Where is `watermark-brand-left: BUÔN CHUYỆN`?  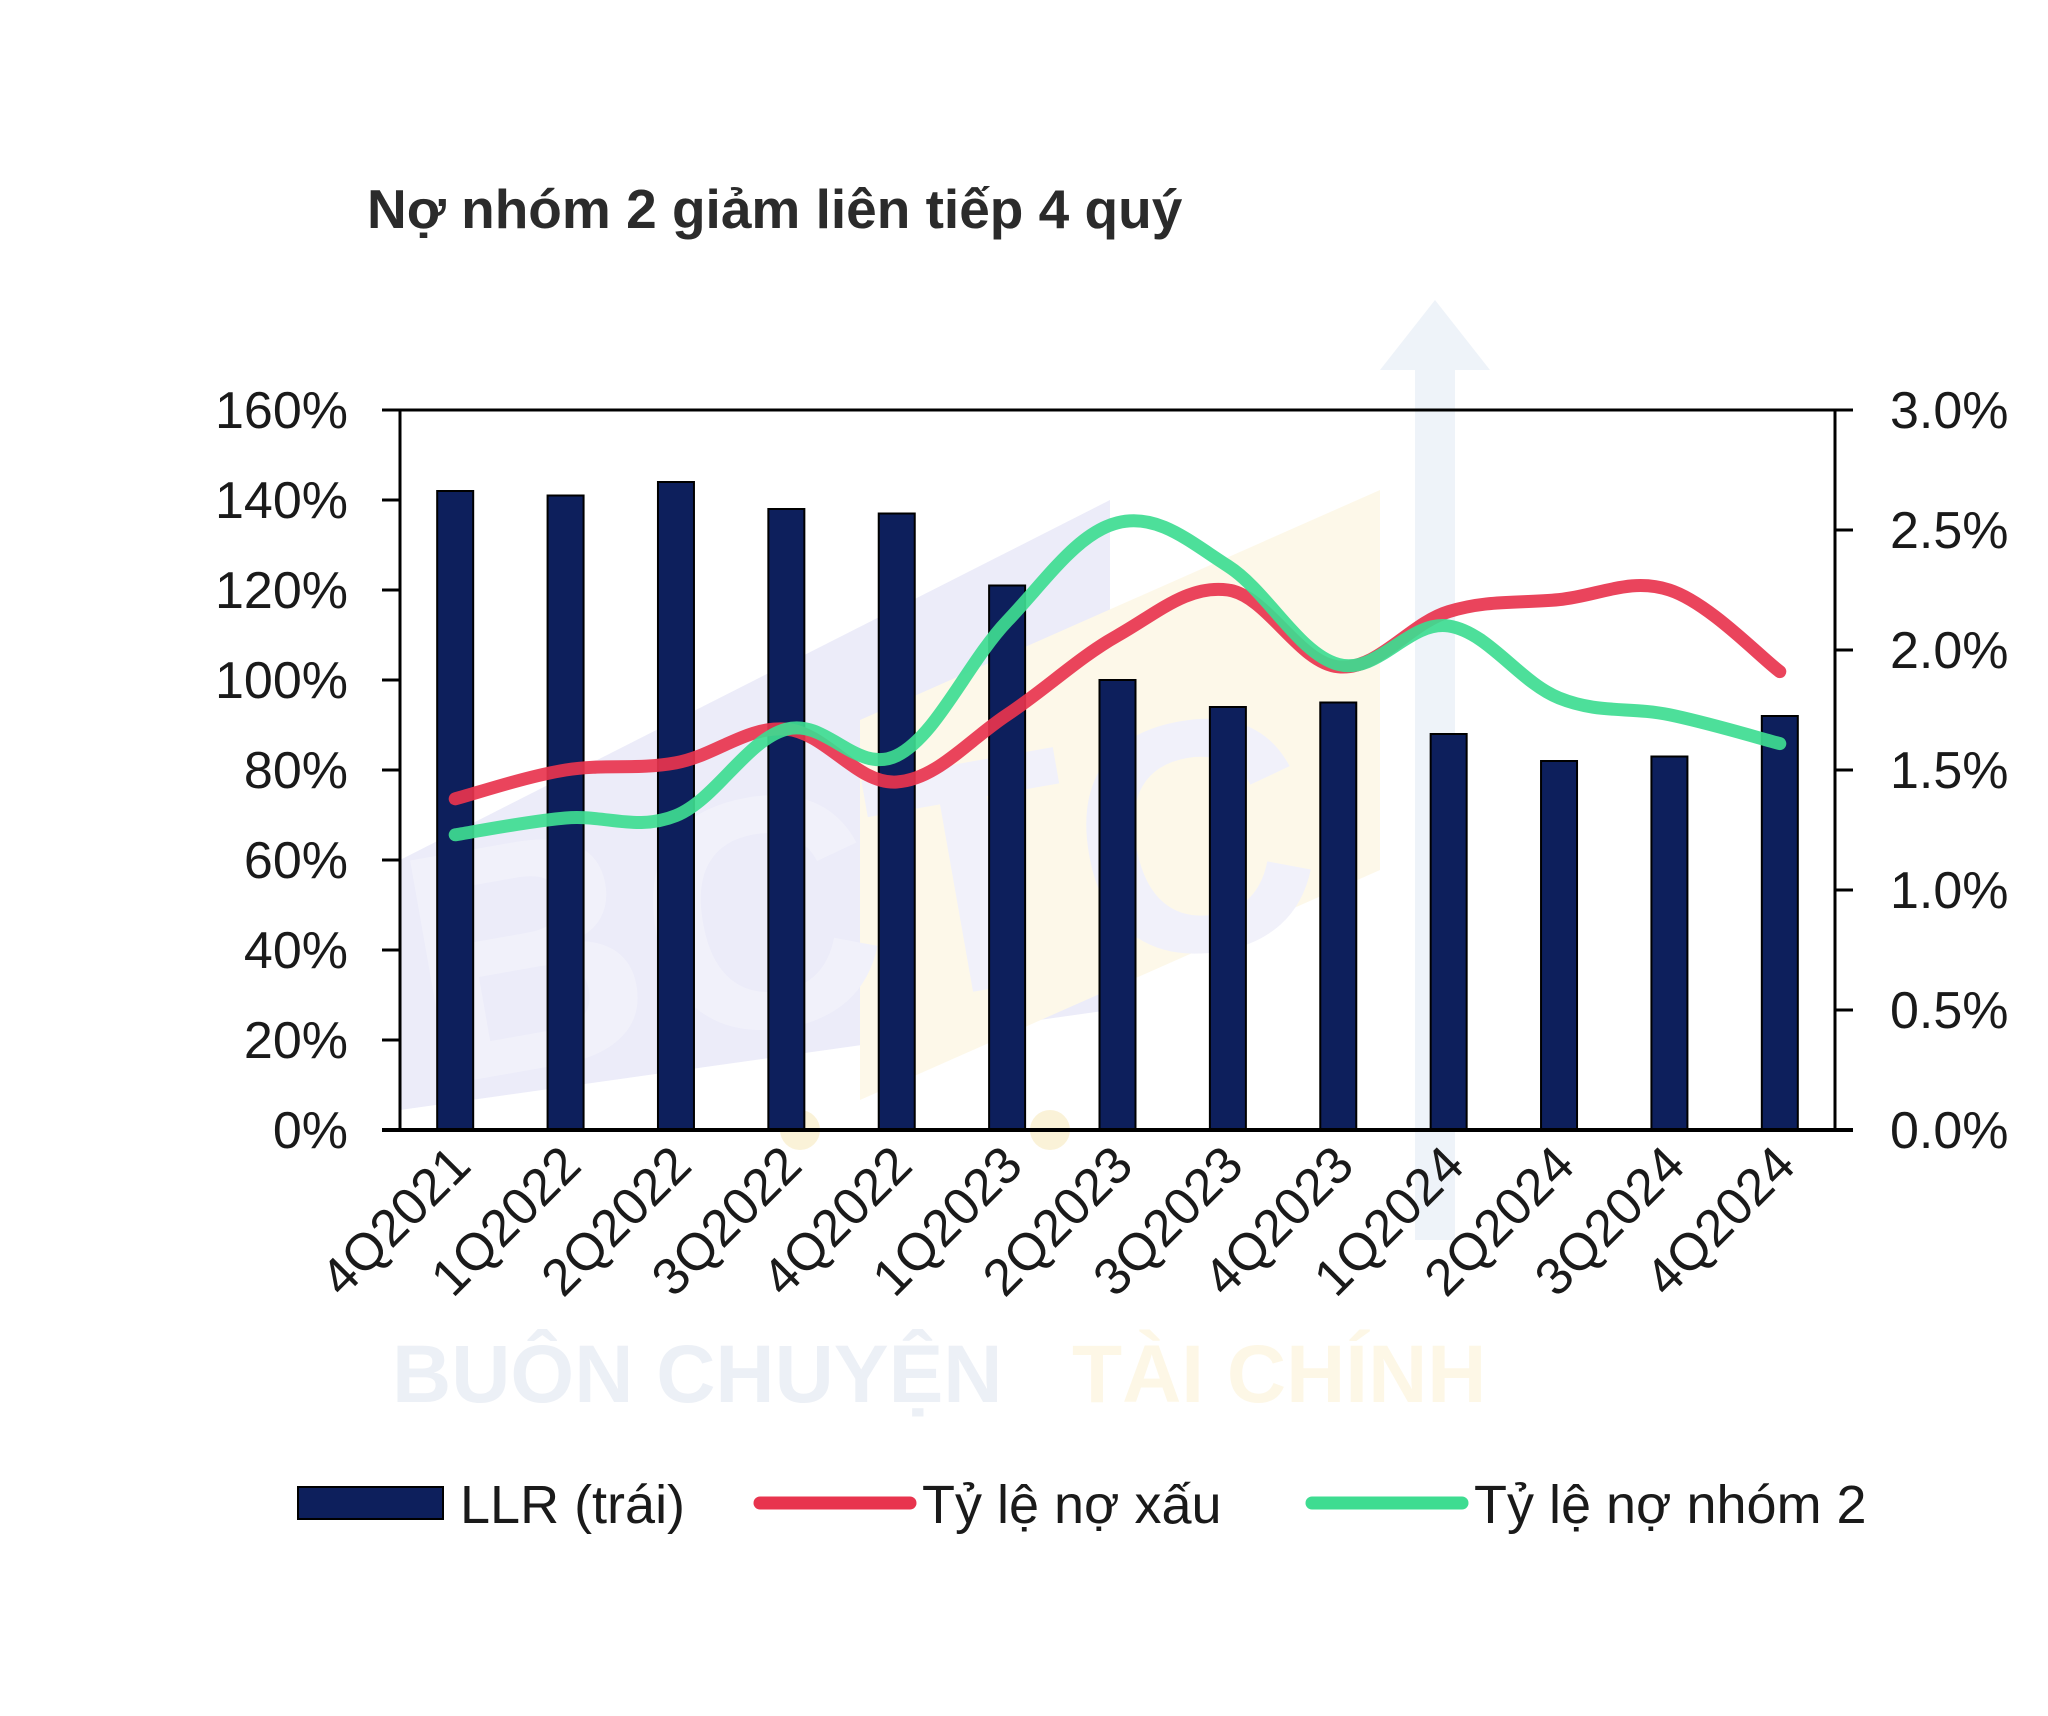
watermark-brand-left: BUÔN CHUYỆN is located at coordinates (697, 1374).